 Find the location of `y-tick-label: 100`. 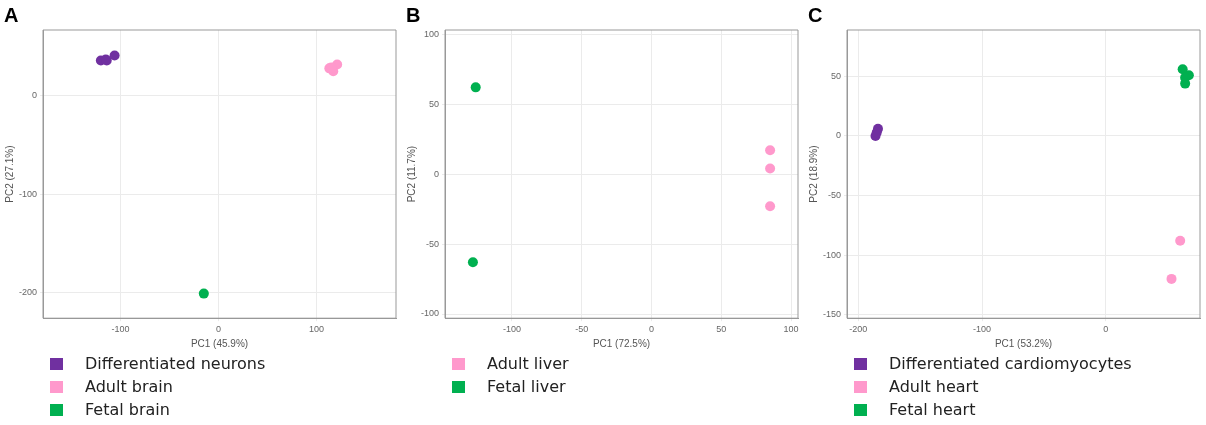

y-tick-label: 100 is located at coordinates (431, 33).